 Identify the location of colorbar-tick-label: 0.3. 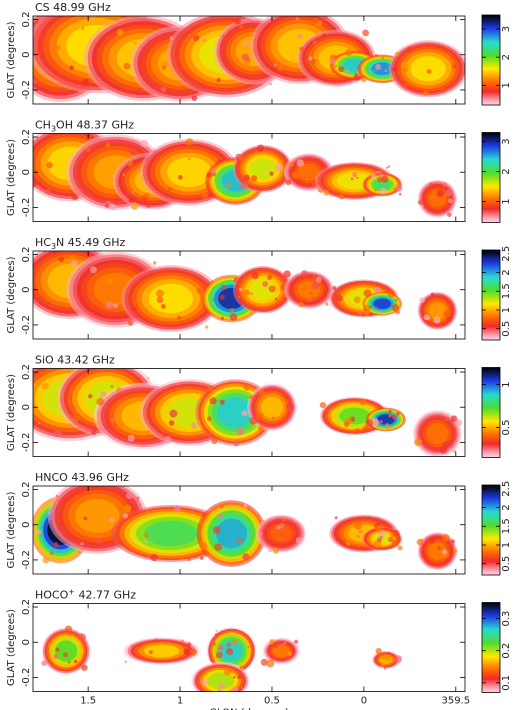
(506, 619).